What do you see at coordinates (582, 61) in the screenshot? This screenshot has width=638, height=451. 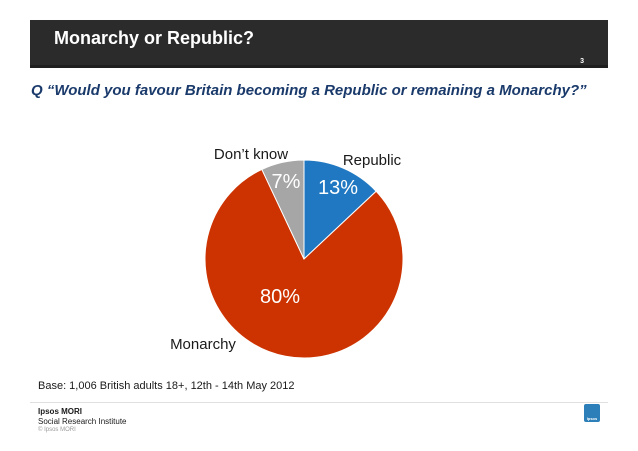 I see `page-number: 3` at bounding box center [582, 61].